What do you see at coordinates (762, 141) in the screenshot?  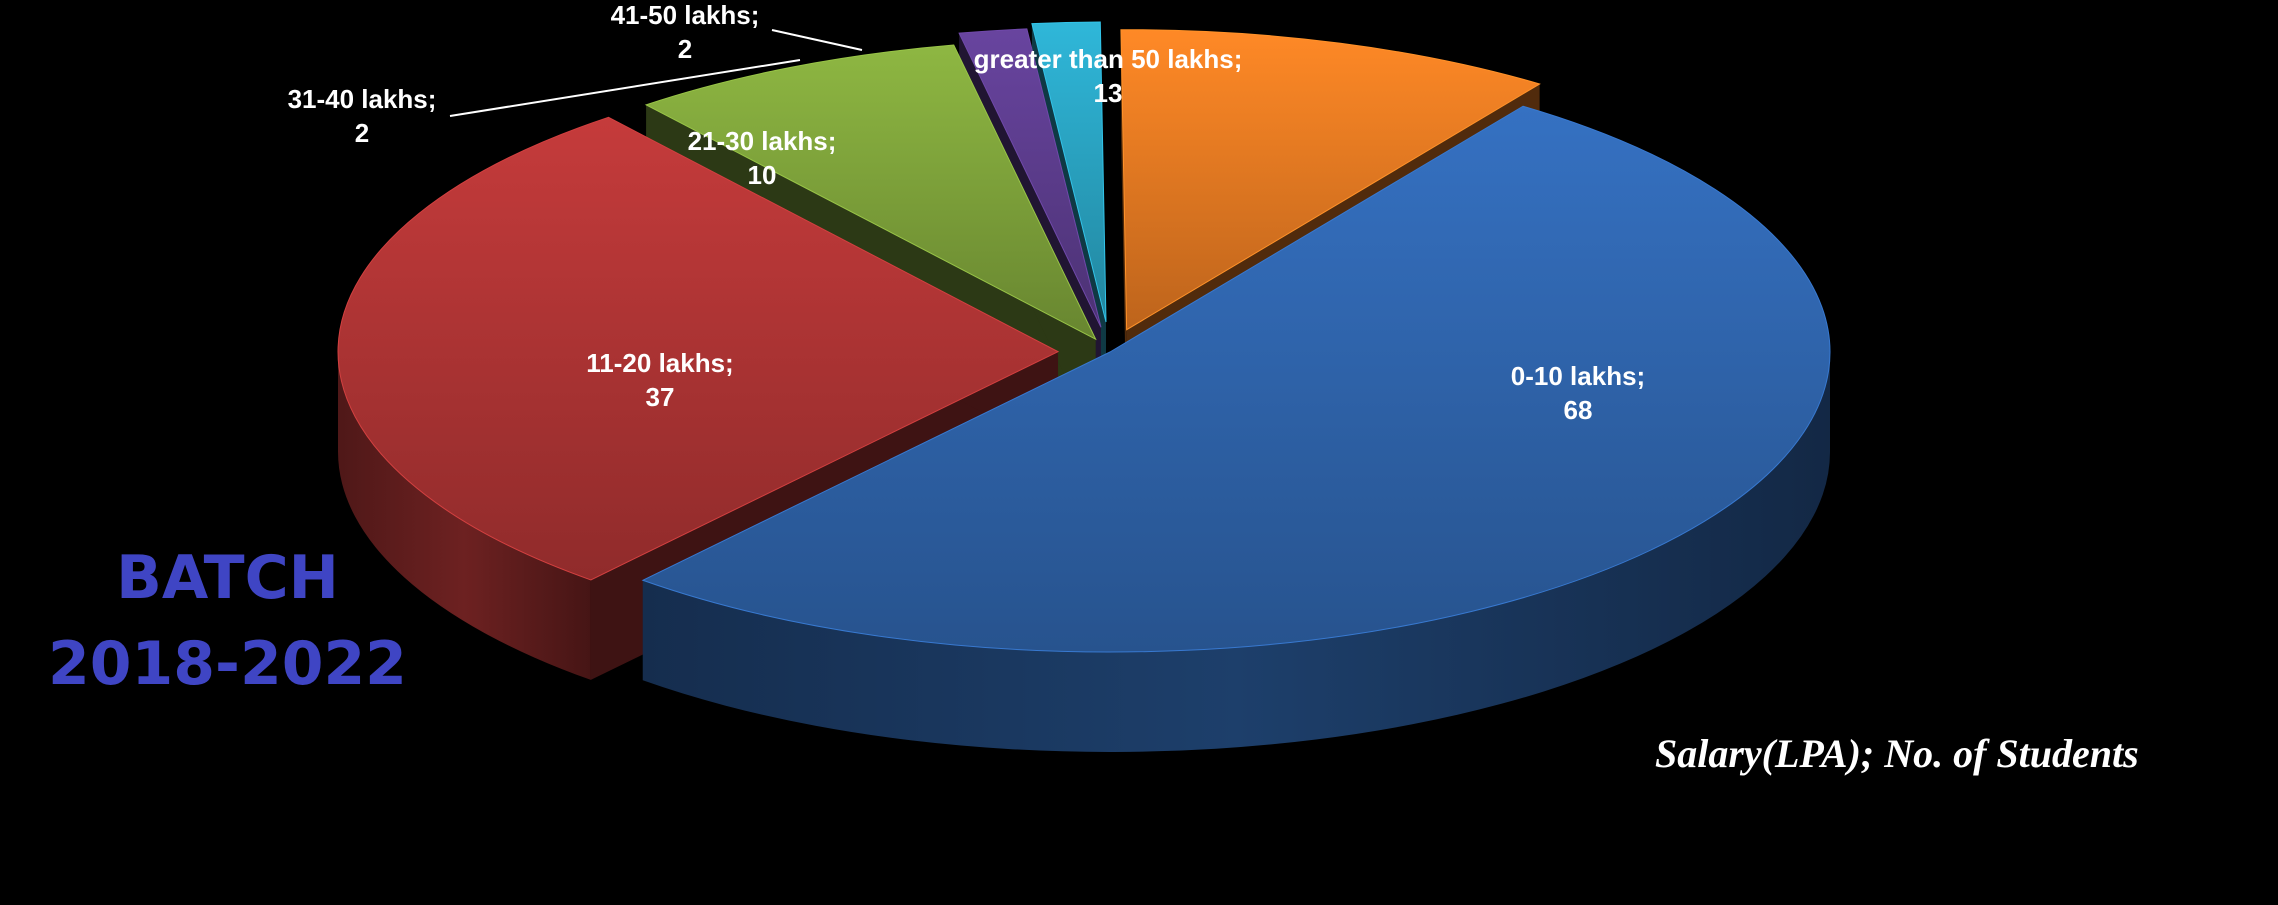 I see `data-label-name: 21-30 lakhs;` at bounding box center [762, 141].